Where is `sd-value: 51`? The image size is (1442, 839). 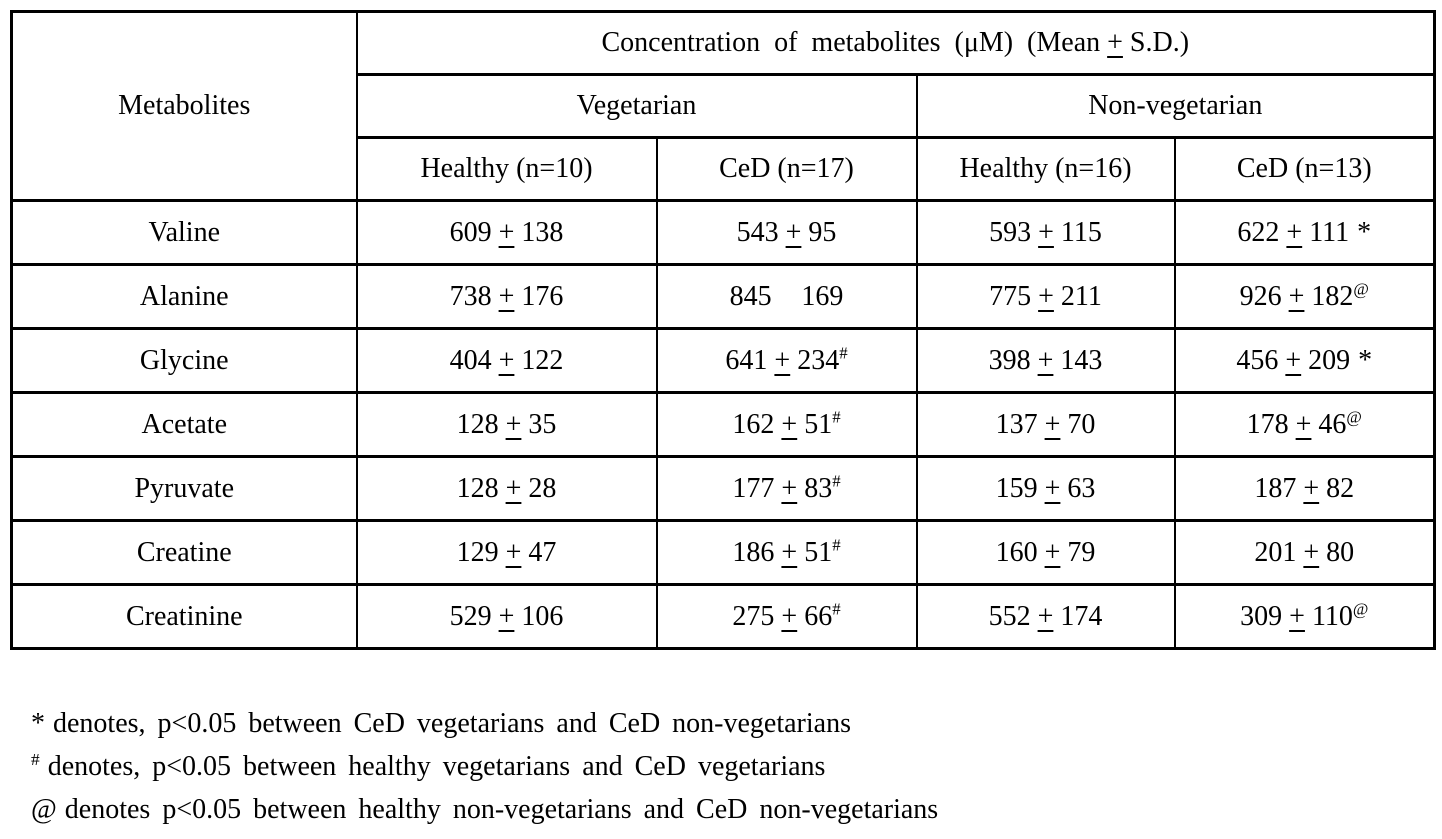
sd-value: 51 is located at coordinates (818, 552).